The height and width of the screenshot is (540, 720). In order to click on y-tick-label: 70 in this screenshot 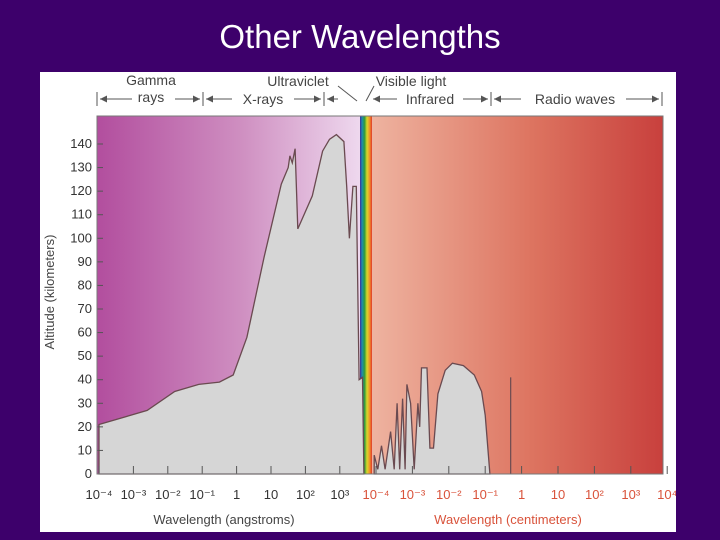, I will do `click(85, 308)`.